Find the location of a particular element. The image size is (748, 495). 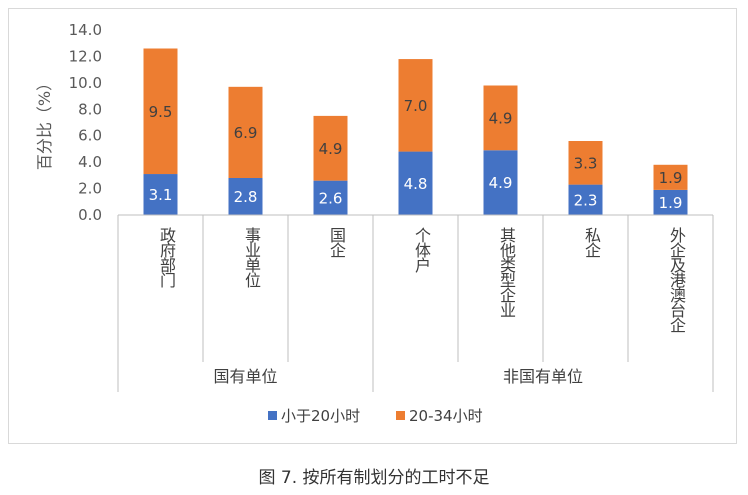

legend-label: 小于20小时 is located at coordinates (320, 416).